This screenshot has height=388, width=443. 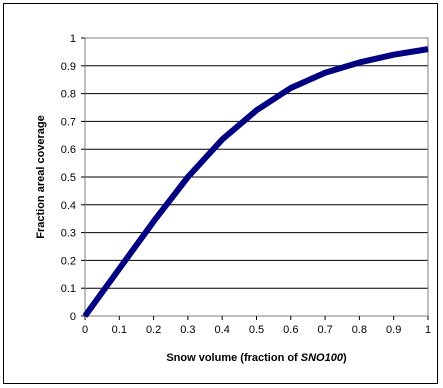 I want to click on y-tick-label: 0, so click(x=73, y=317).